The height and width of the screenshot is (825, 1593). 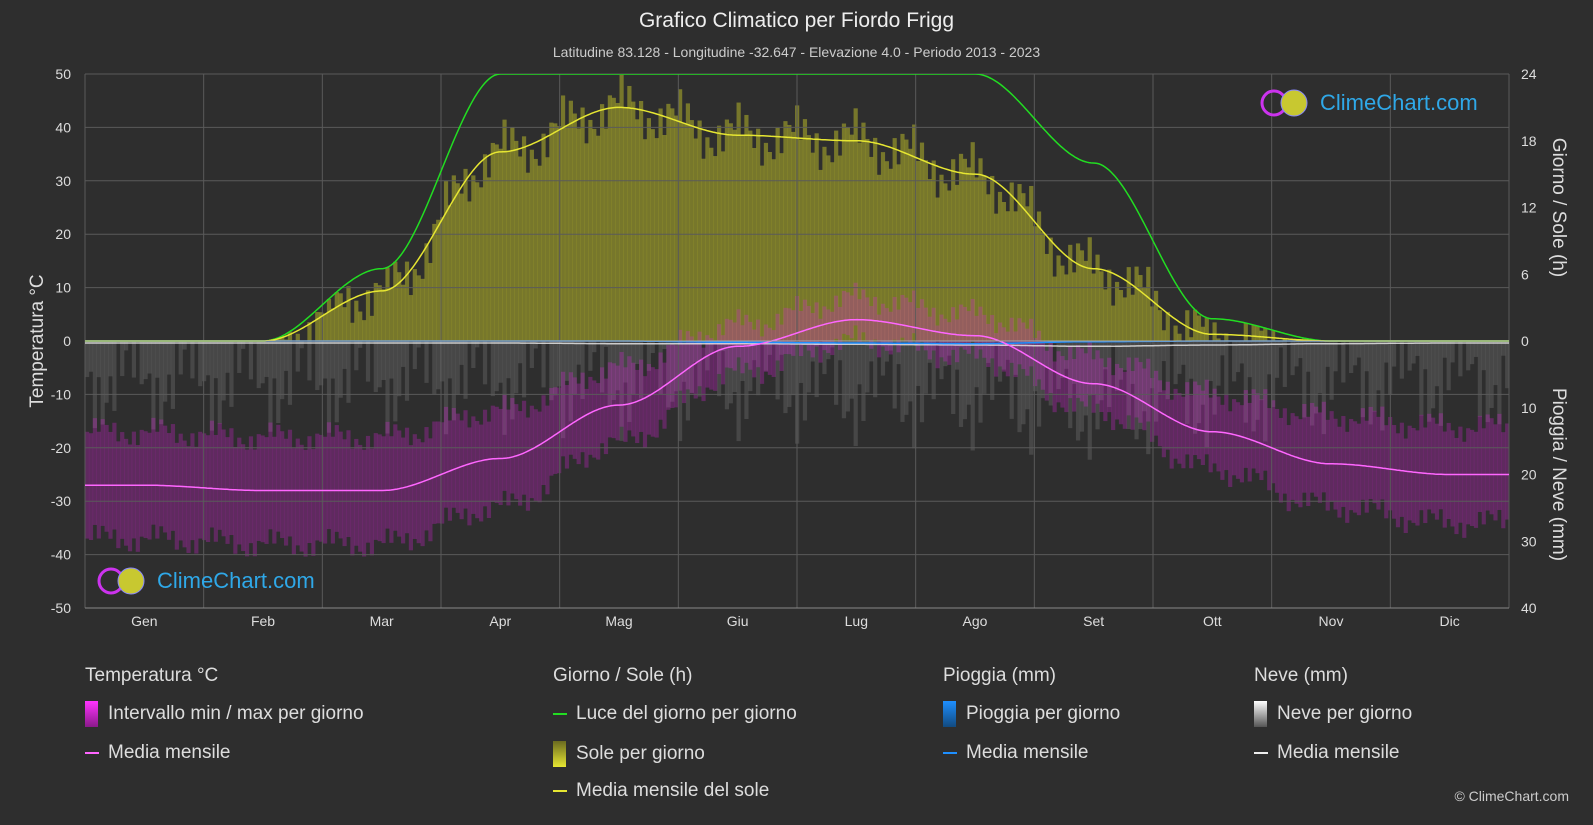 What do you see at coordinates (1529, 141) in the screenshot?
I see `right-top-tick-label: 18` at bounding box center [1529, 141].